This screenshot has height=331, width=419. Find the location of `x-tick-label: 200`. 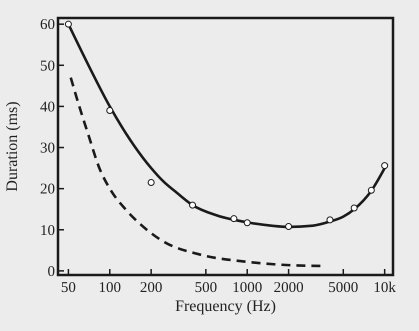

x-tick-label: 200 is located at coordinates (151, 288).